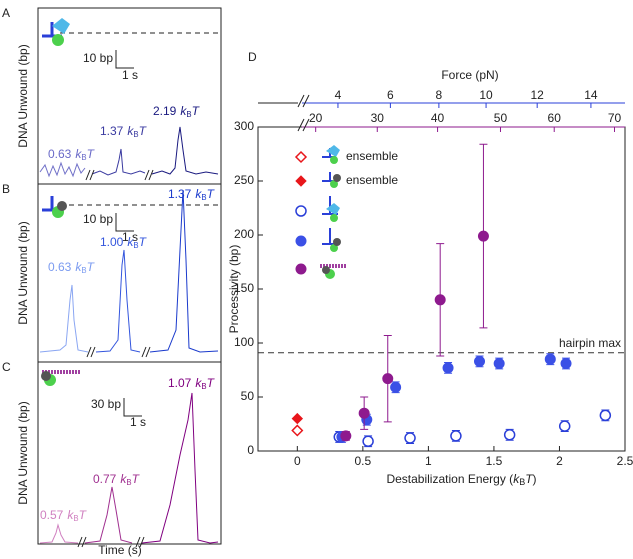  I want to click on energy-label: 2.19 kBT, so click(177, 111).